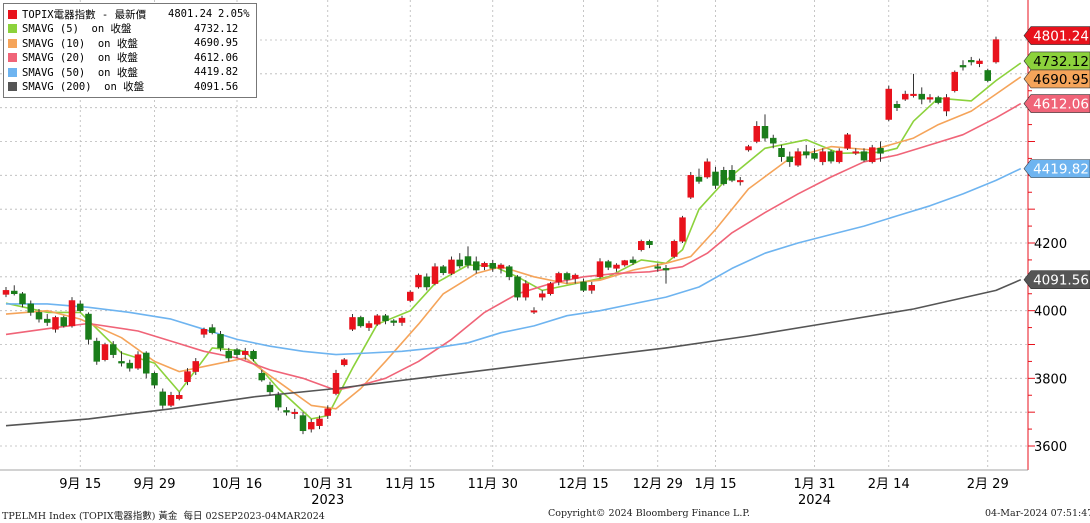 The width and height of the screenshot is (1090, 523). What do you see at coordinates (216, 28) in the screenshot?
I see `legend-value: 4732.12` at bounding box center [216, 28].